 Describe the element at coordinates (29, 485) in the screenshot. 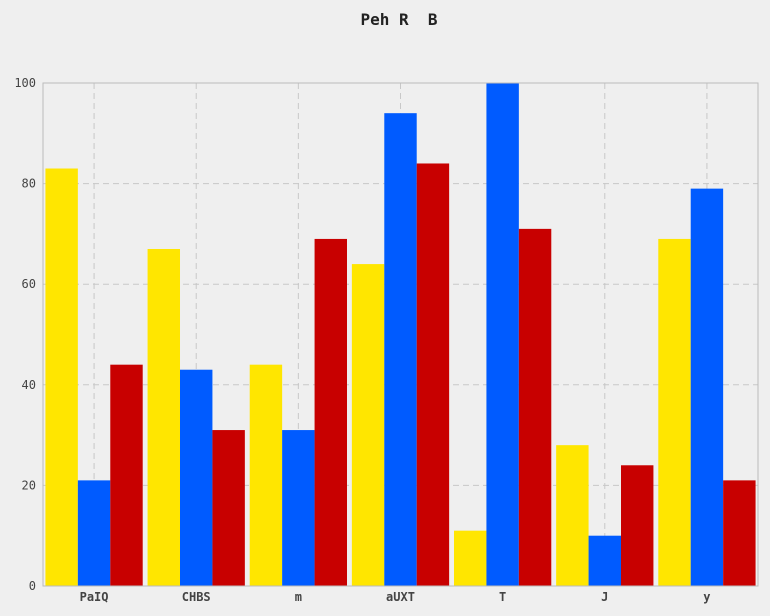

I see `y-tick-label: 20` at that location.